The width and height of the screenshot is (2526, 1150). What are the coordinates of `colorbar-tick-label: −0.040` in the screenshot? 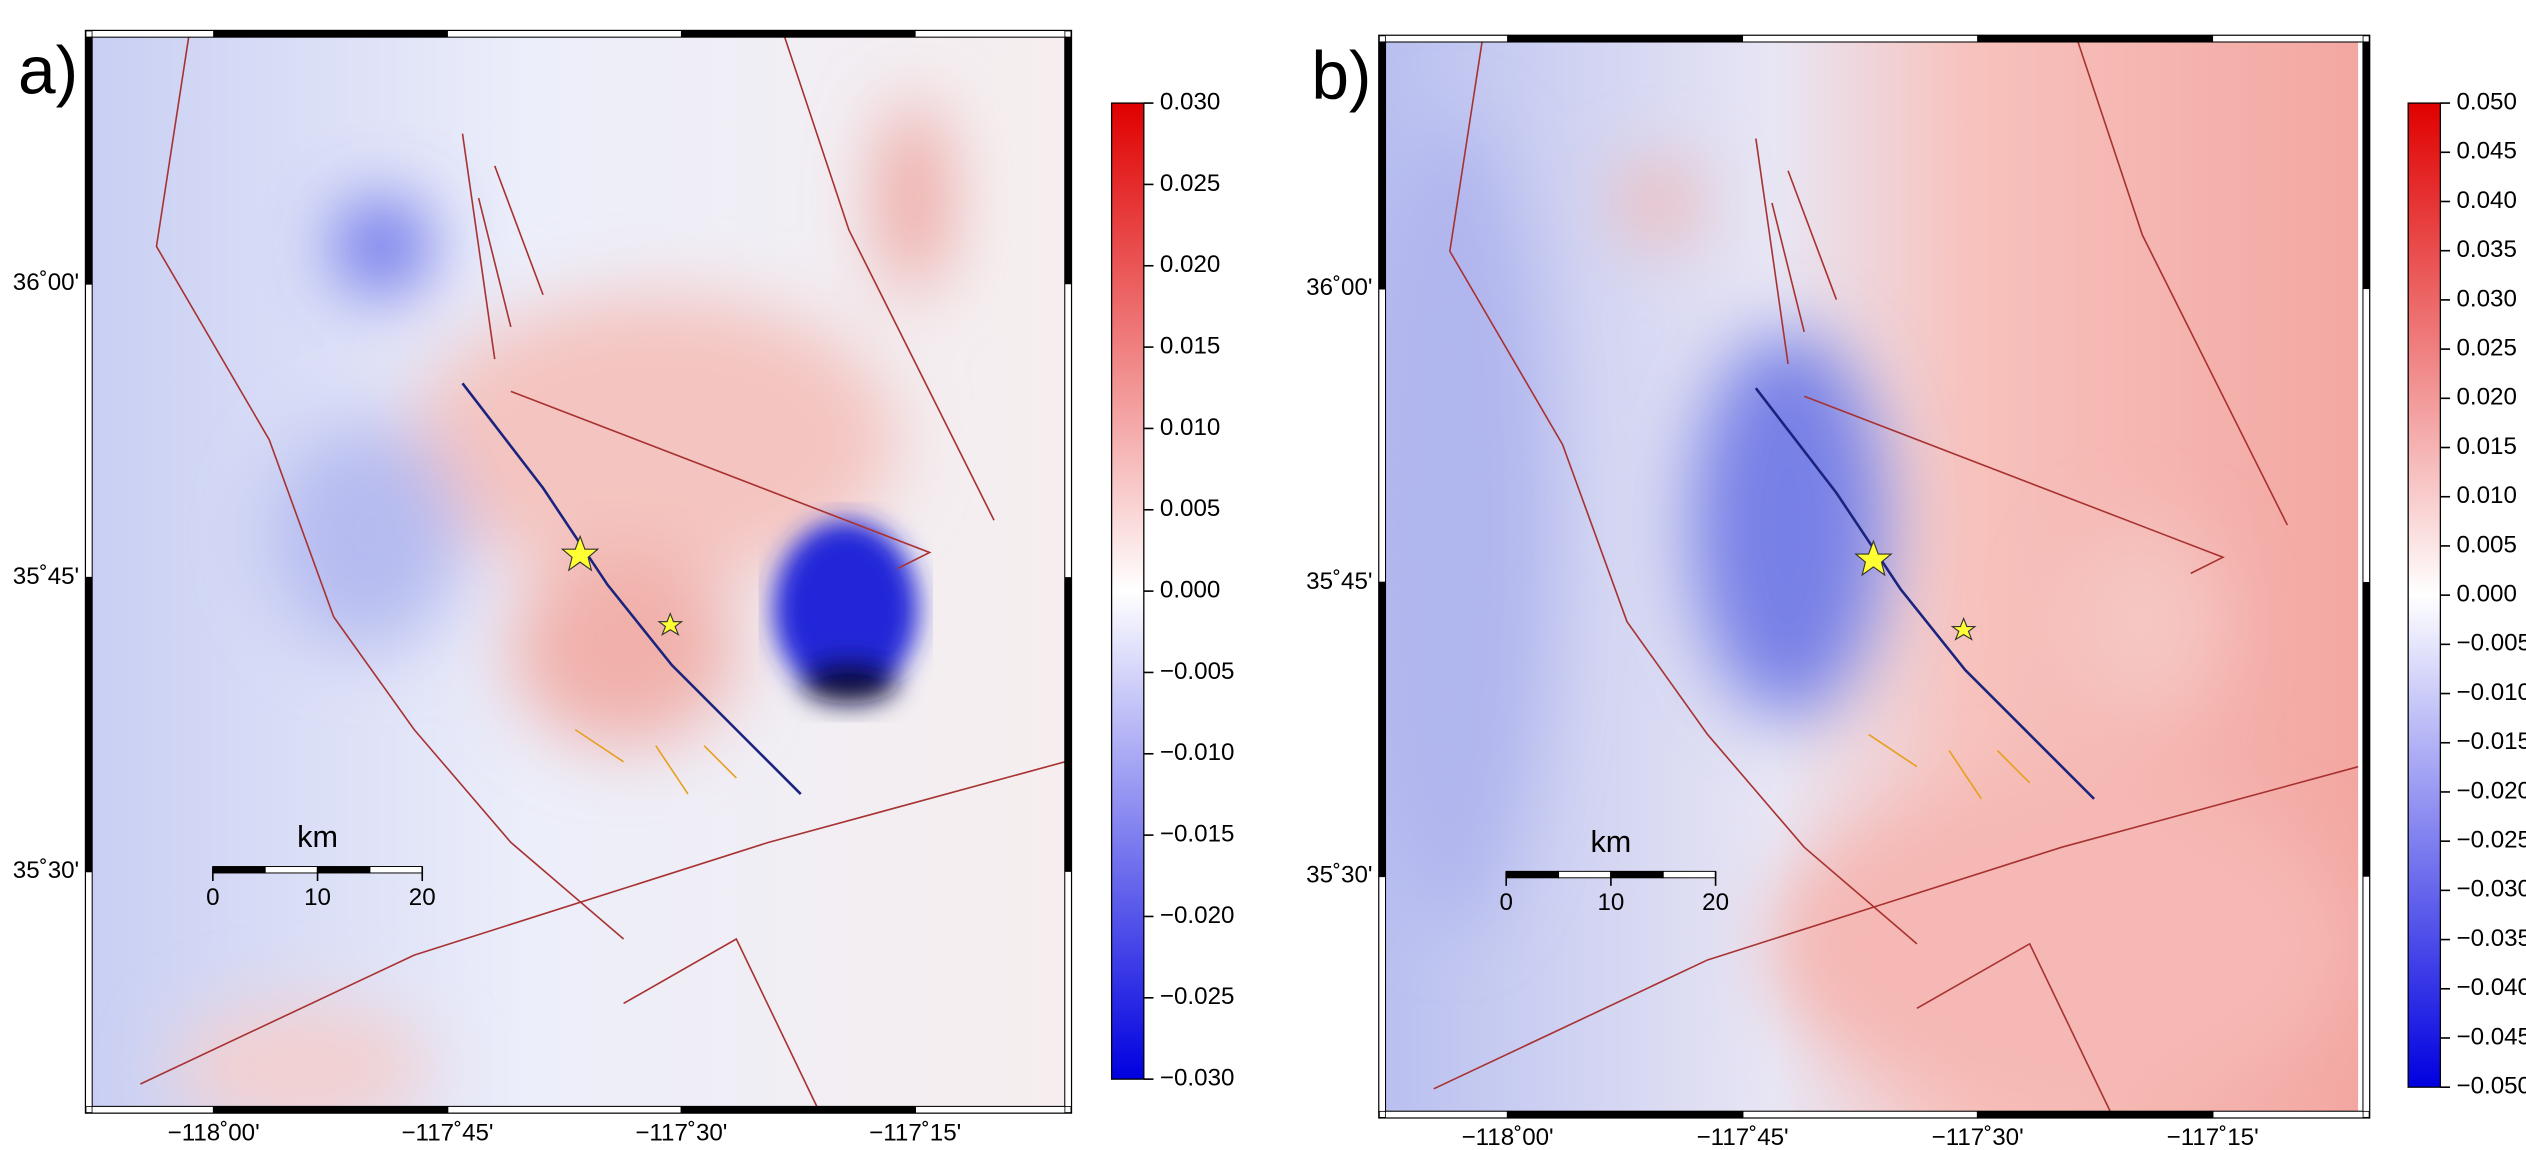 It's located at (2491, 987).